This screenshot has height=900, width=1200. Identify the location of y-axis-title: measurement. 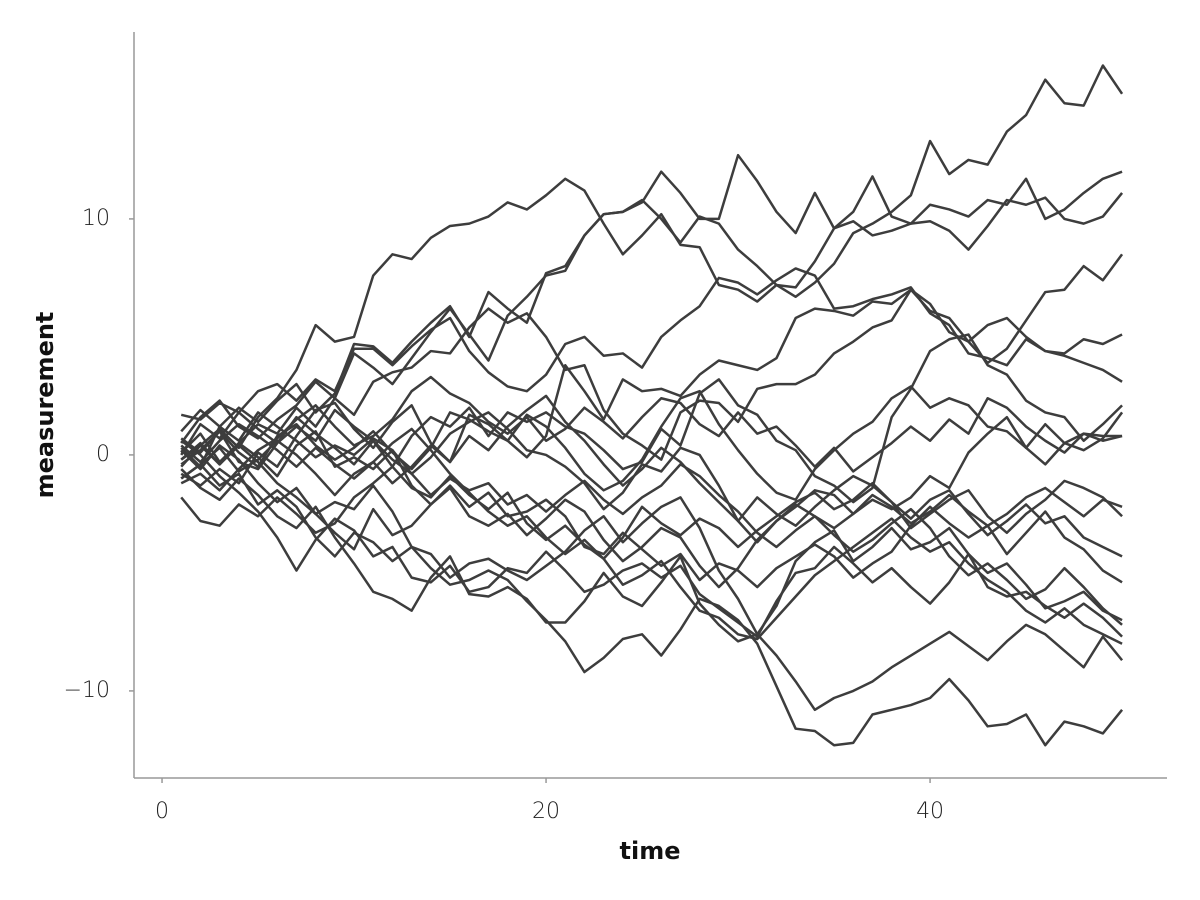
(45, 405).